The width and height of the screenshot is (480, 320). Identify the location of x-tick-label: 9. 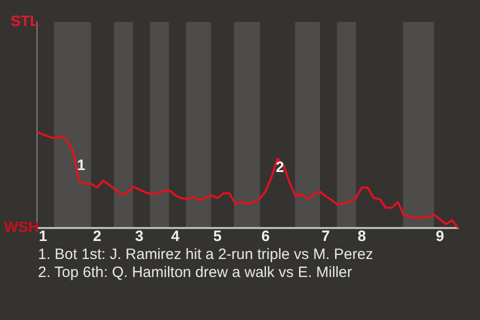
(440, 237).